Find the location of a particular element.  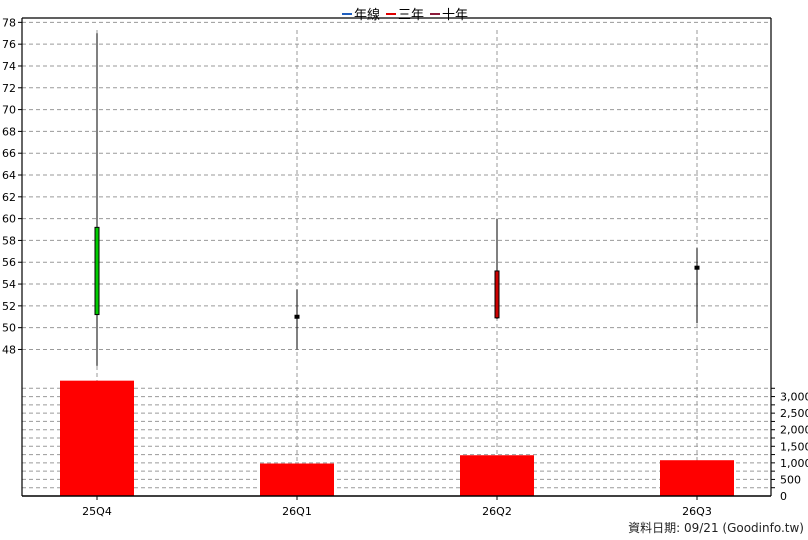

volume-tick-label: 2,000 is located at coordinates (794, 430).